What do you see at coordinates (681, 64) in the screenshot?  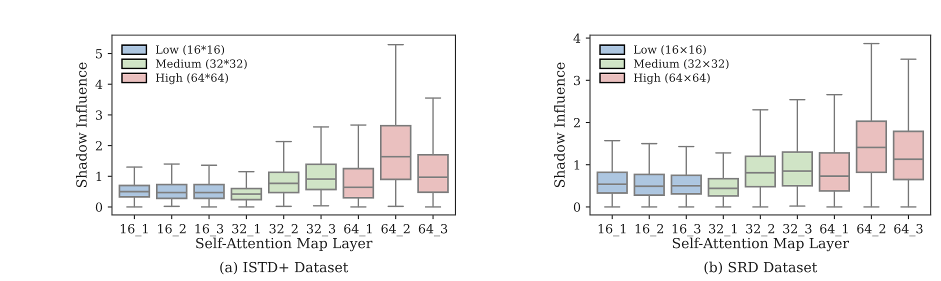 I see `legend-label: Medium (32×32)` at bounding box center [681, 64].